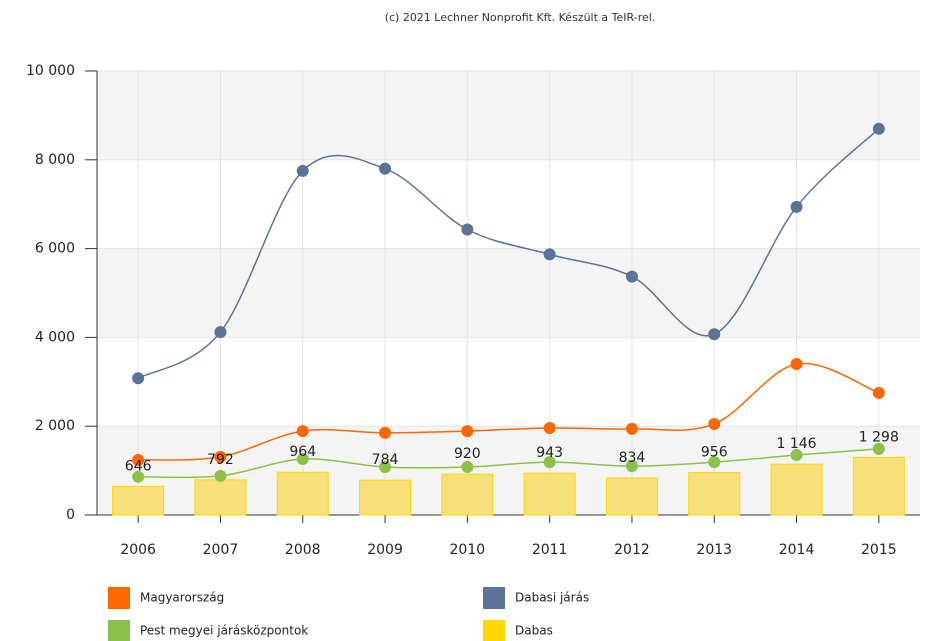 Image resolution: width=925 pixels, height=641 pixels. I want to click on data-label: 1 146, so click(797, 444).